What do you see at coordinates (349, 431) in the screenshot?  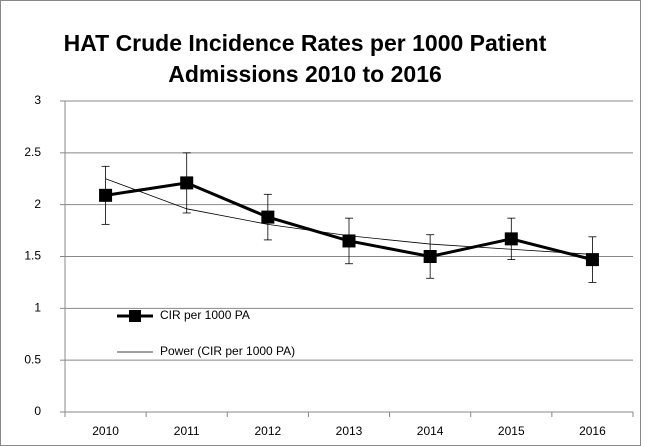 I see `x-tick-label: 2013` at bounding box center [349, 431].